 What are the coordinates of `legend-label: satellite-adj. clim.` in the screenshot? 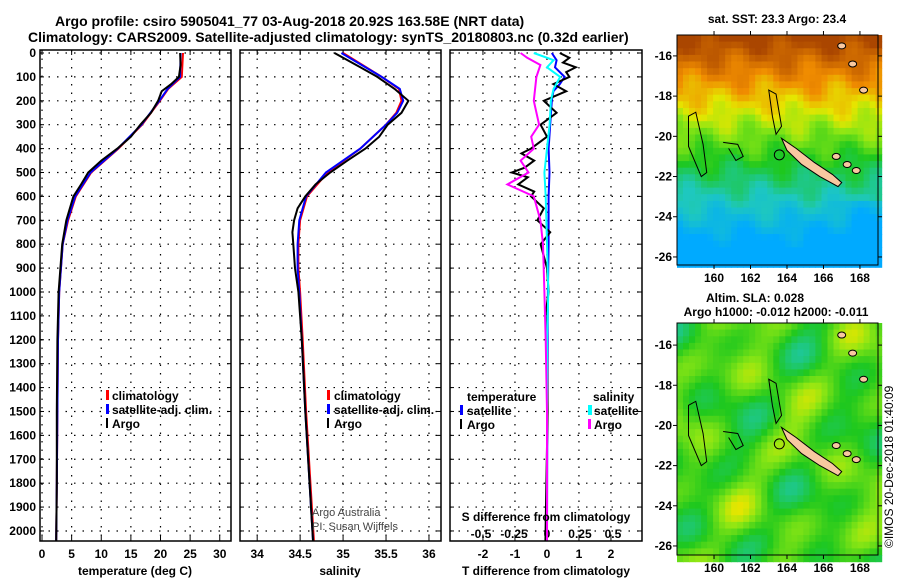 It's located at (384, 410).